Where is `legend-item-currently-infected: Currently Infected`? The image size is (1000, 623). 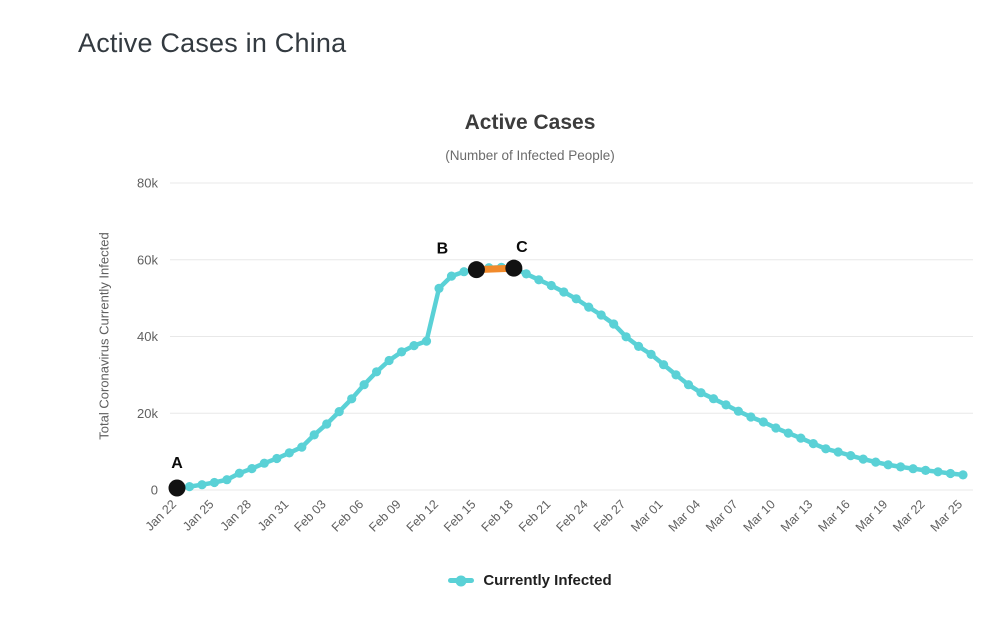 legend-item-currently-infected: Currently Infected is located at coordinates (530, 580).